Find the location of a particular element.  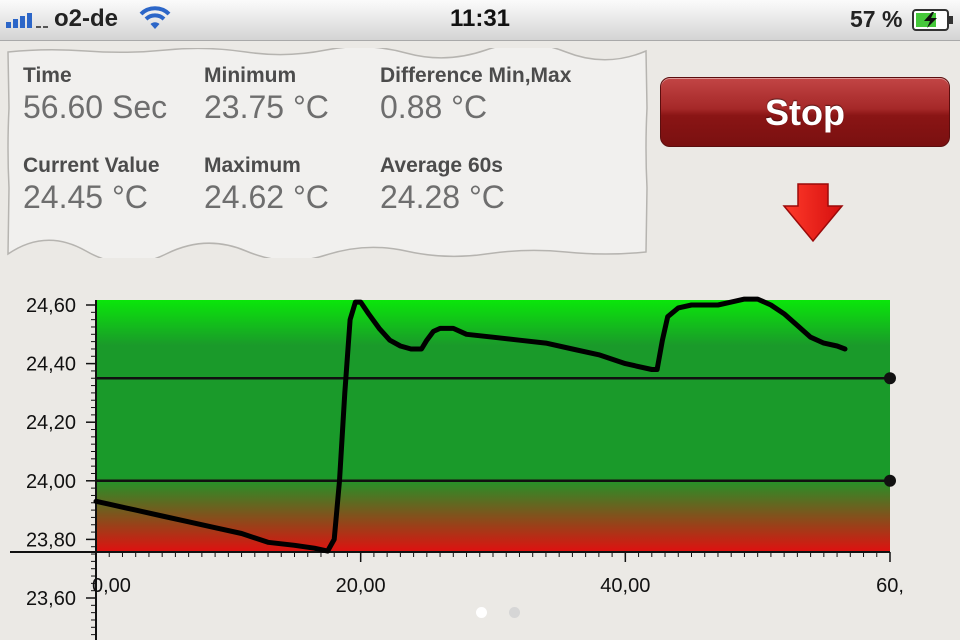

clock: 11:31 is located at coordinates (480, 18).